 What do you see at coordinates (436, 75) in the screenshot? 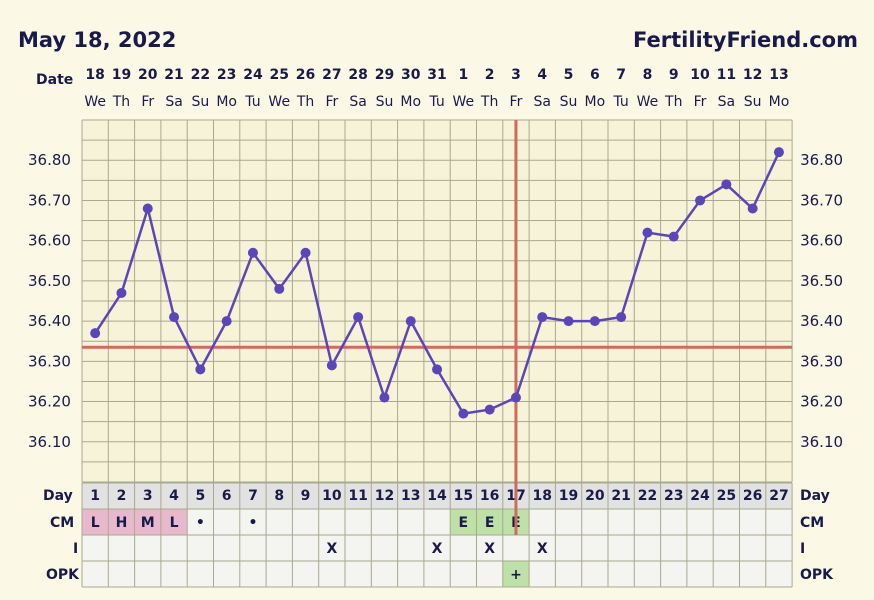
I see `date-label: 31` at bounding box center [436, 75].